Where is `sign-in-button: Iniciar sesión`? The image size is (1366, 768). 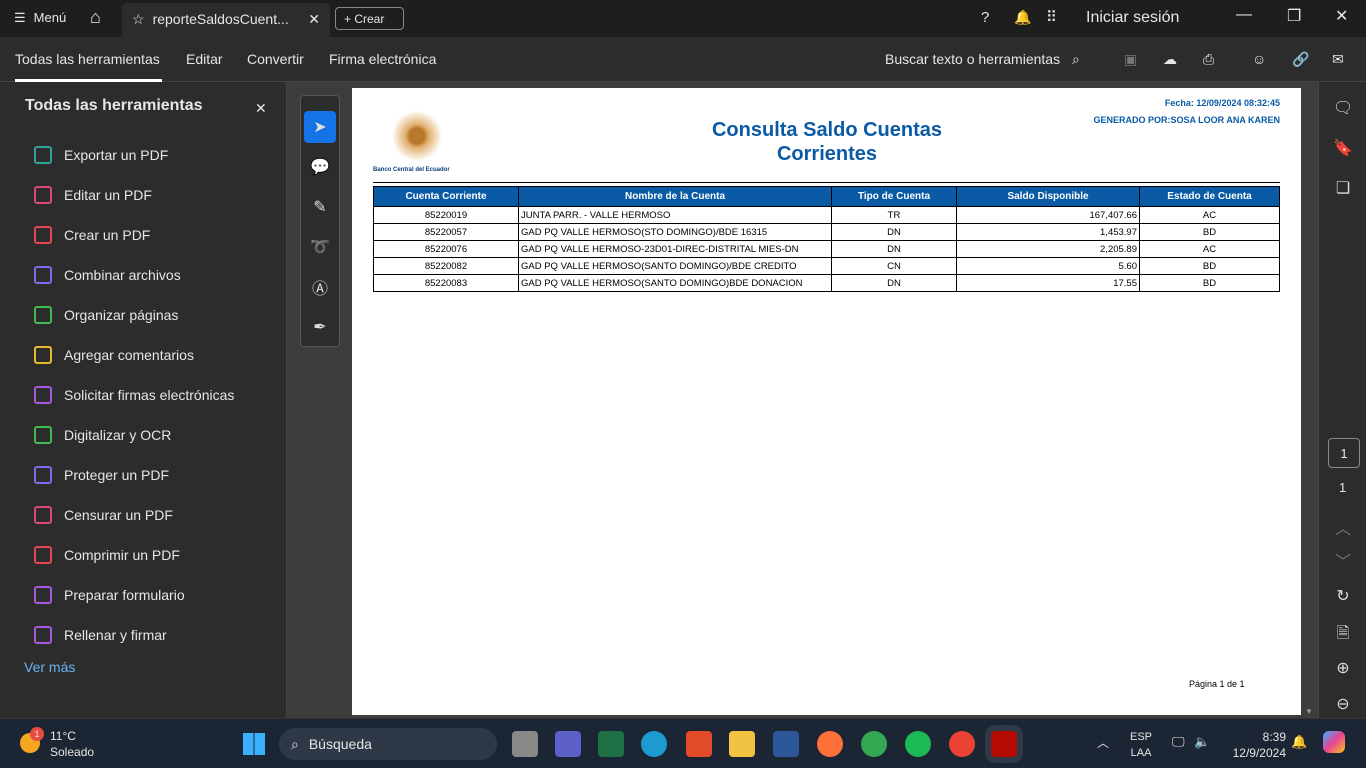 sign-in-button: Iniciar sesión is located at coordinates (1133, 17).